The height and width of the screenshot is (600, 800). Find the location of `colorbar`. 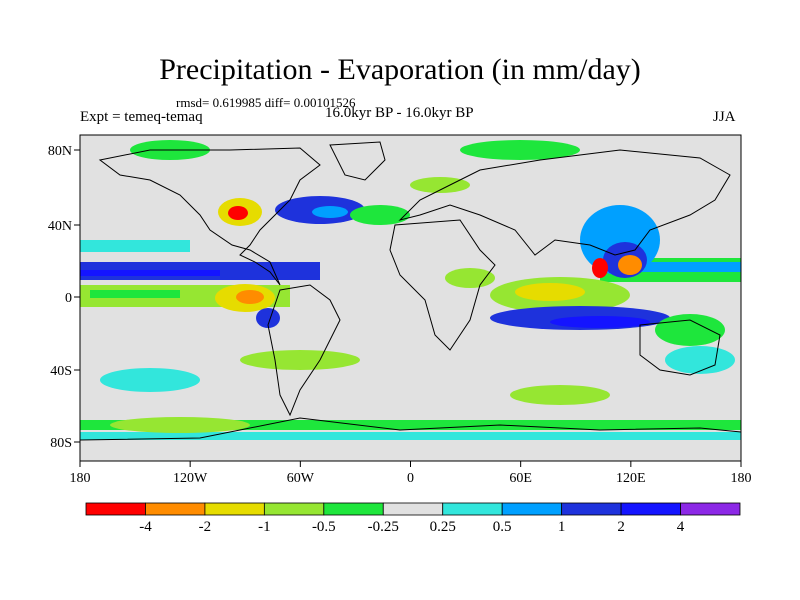

colorbar is located at coordinates (413, 509).